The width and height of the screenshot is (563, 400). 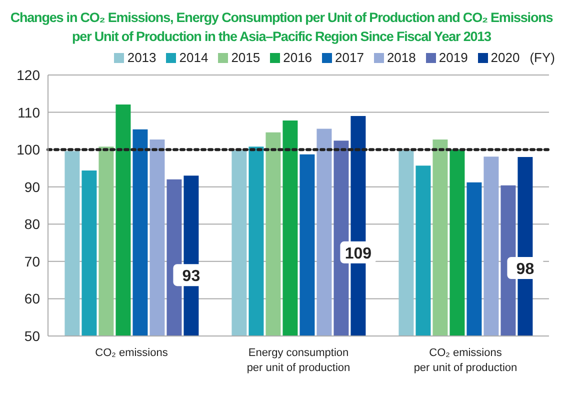 I want to click on y-tick-label: 80, so click(x=32, y=224).